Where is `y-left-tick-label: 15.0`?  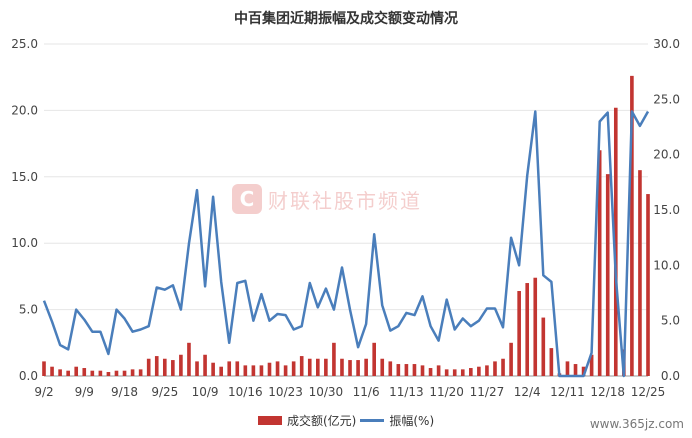
y-left-tick-label: 15.0 is located at coordinates (24, 177).